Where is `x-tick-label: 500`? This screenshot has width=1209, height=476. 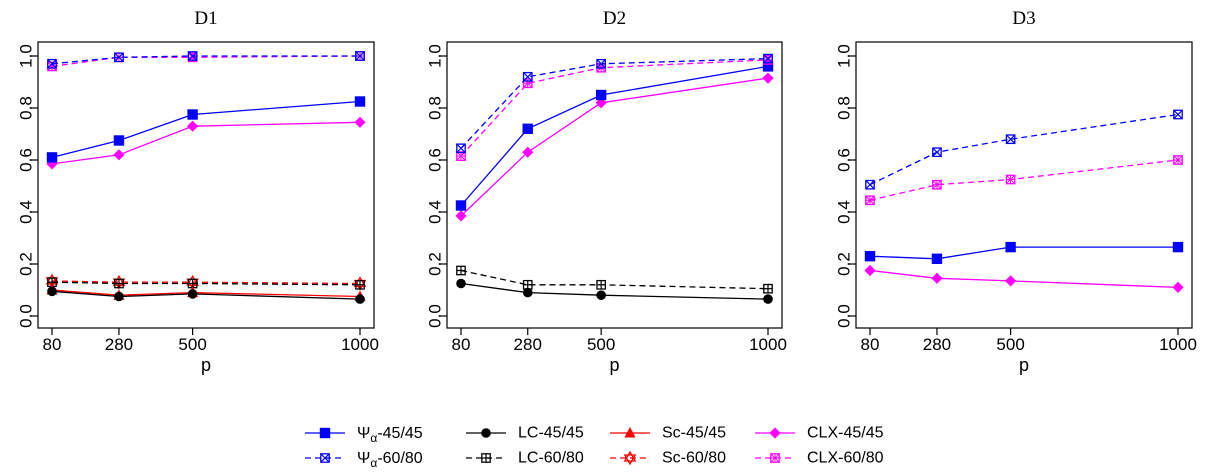
x-tick-label: 500 is located at coordinates (192, 344).